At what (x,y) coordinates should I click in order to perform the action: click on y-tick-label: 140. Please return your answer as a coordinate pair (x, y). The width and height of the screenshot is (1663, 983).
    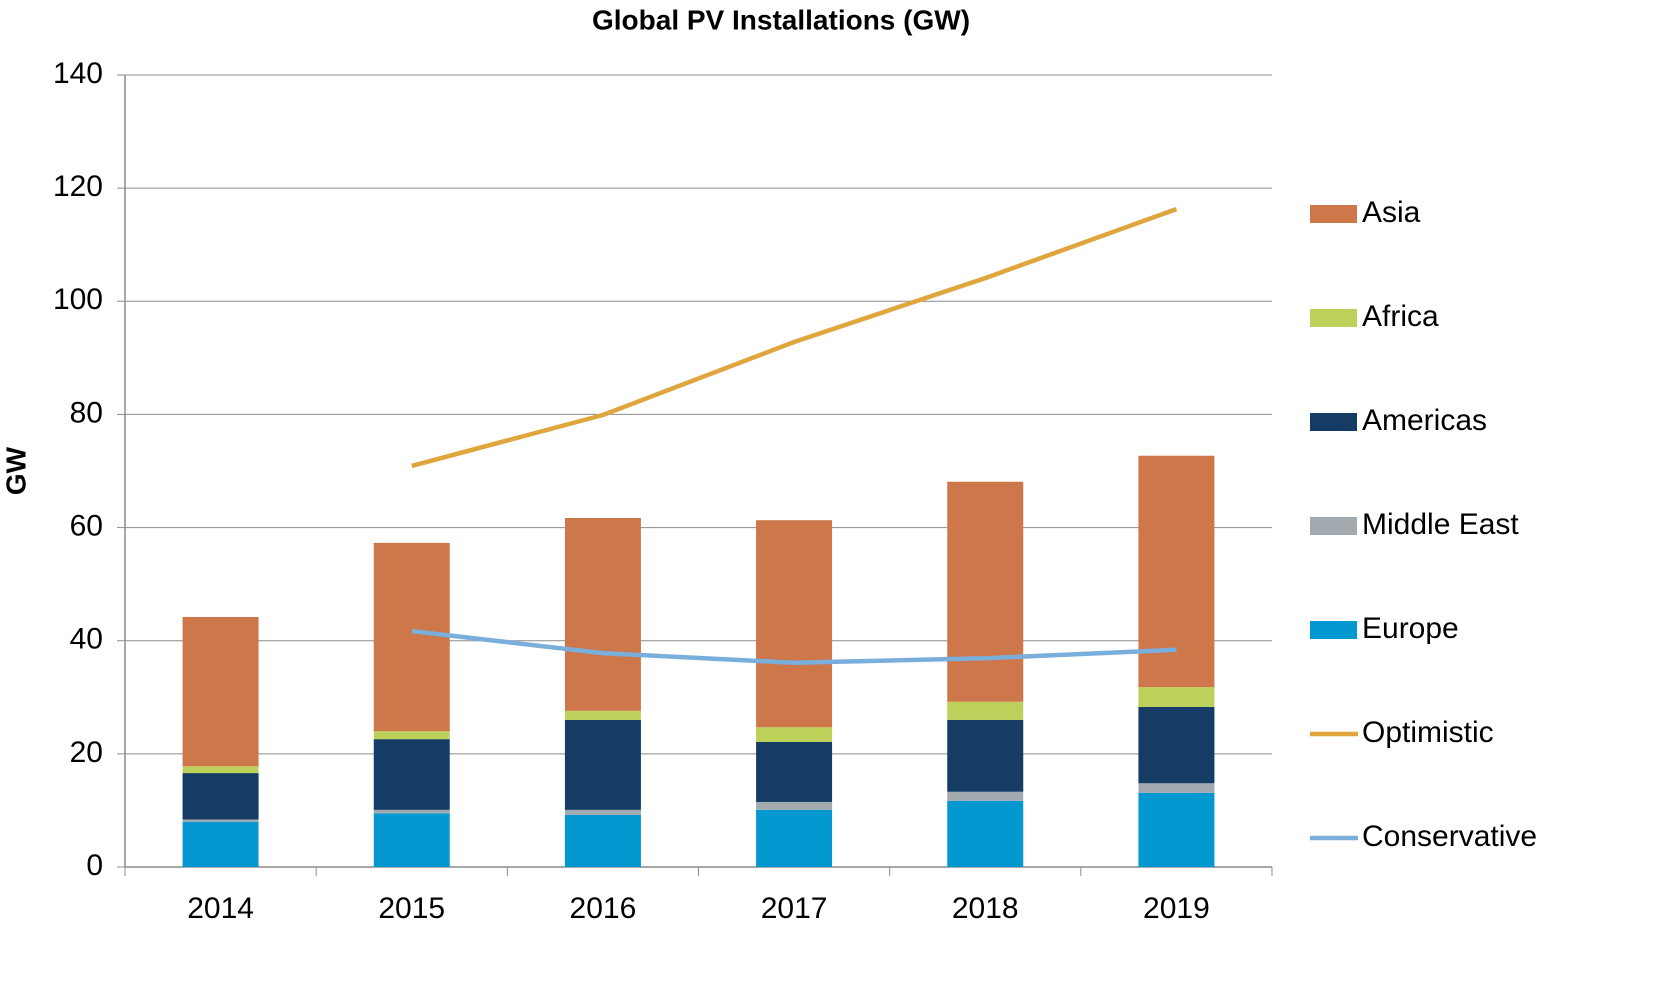
    Looking at the image, I should click on (78, 73).